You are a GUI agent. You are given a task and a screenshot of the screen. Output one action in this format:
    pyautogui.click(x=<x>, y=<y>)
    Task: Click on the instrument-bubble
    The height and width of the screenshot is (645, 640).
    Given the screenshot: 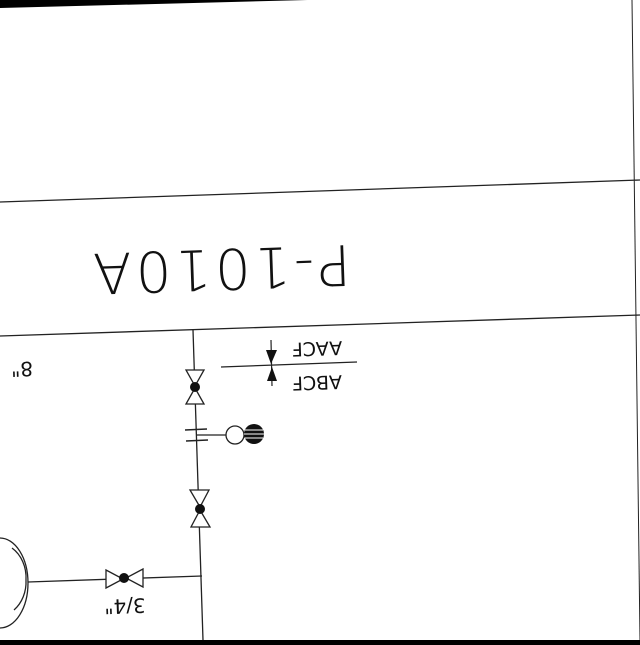 What is the action you would take?
    pyautogui.click(x=235, y=435)
    